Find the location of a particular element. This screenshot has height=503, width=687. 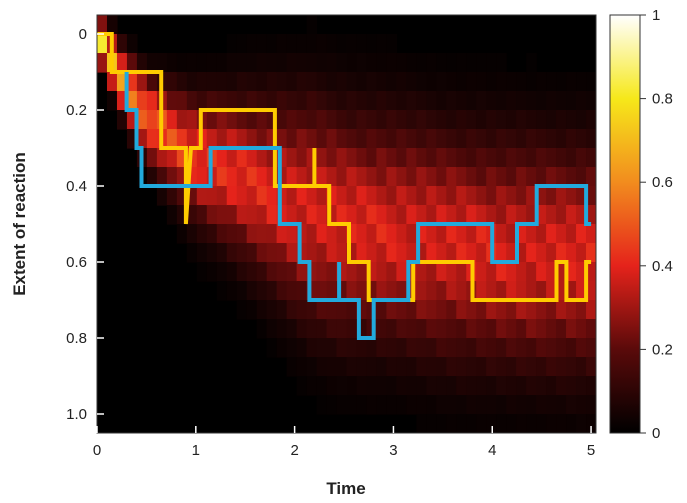

x-tick-label: 0 is located at coordinates (97, 450).